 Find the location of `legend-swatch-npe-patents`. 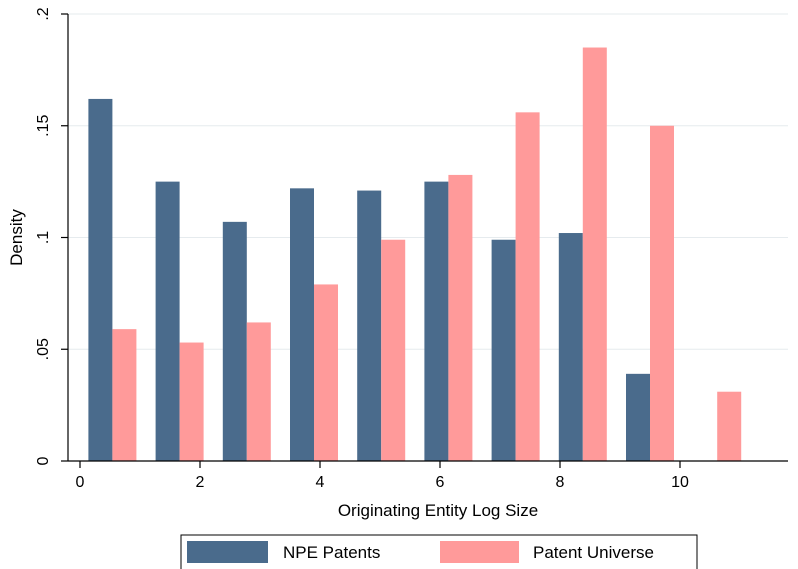

legend-swatch-npe-patents is located at coordinates (227, 552).